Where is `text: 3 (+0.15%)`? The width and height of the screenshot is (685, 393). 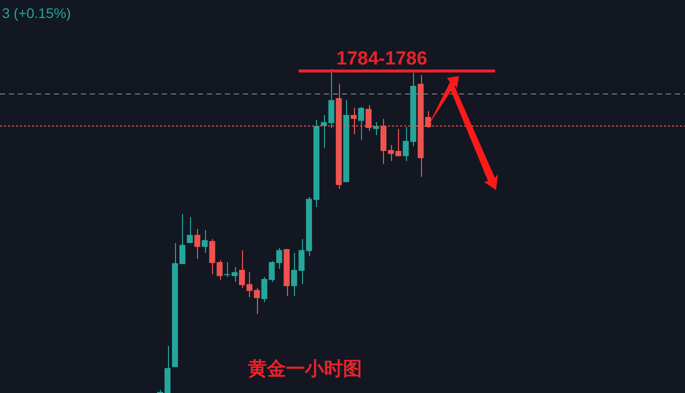 text: 3 (+0.15%) is located at coordinates (36, 12).